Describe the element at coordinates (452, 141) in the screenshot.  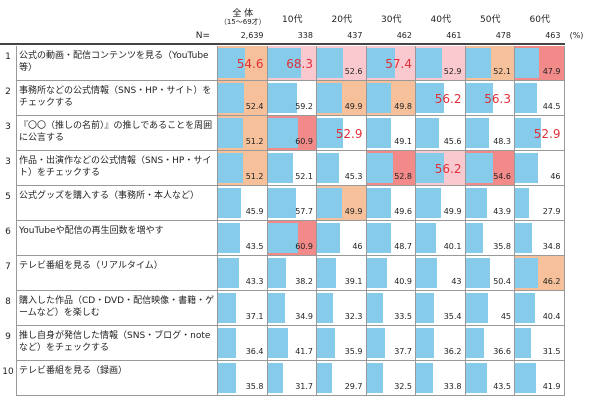
I see `value-label: 45.6` at that location.